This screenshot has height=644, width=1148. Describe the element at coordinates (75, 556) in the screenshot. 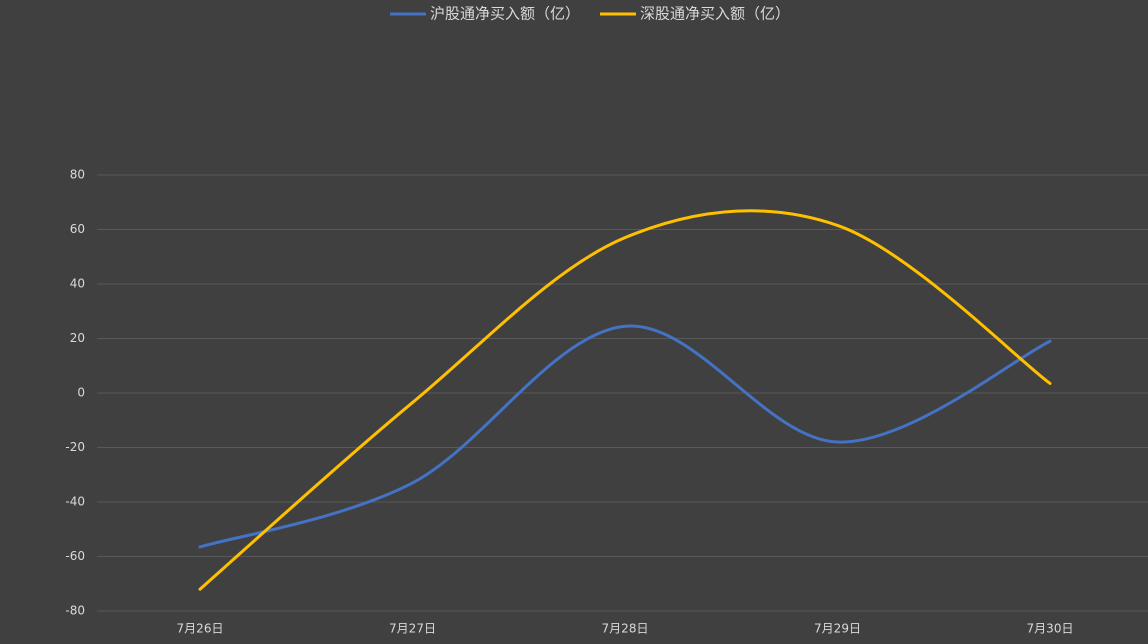

I see `y-tick-label: -60` at that location.